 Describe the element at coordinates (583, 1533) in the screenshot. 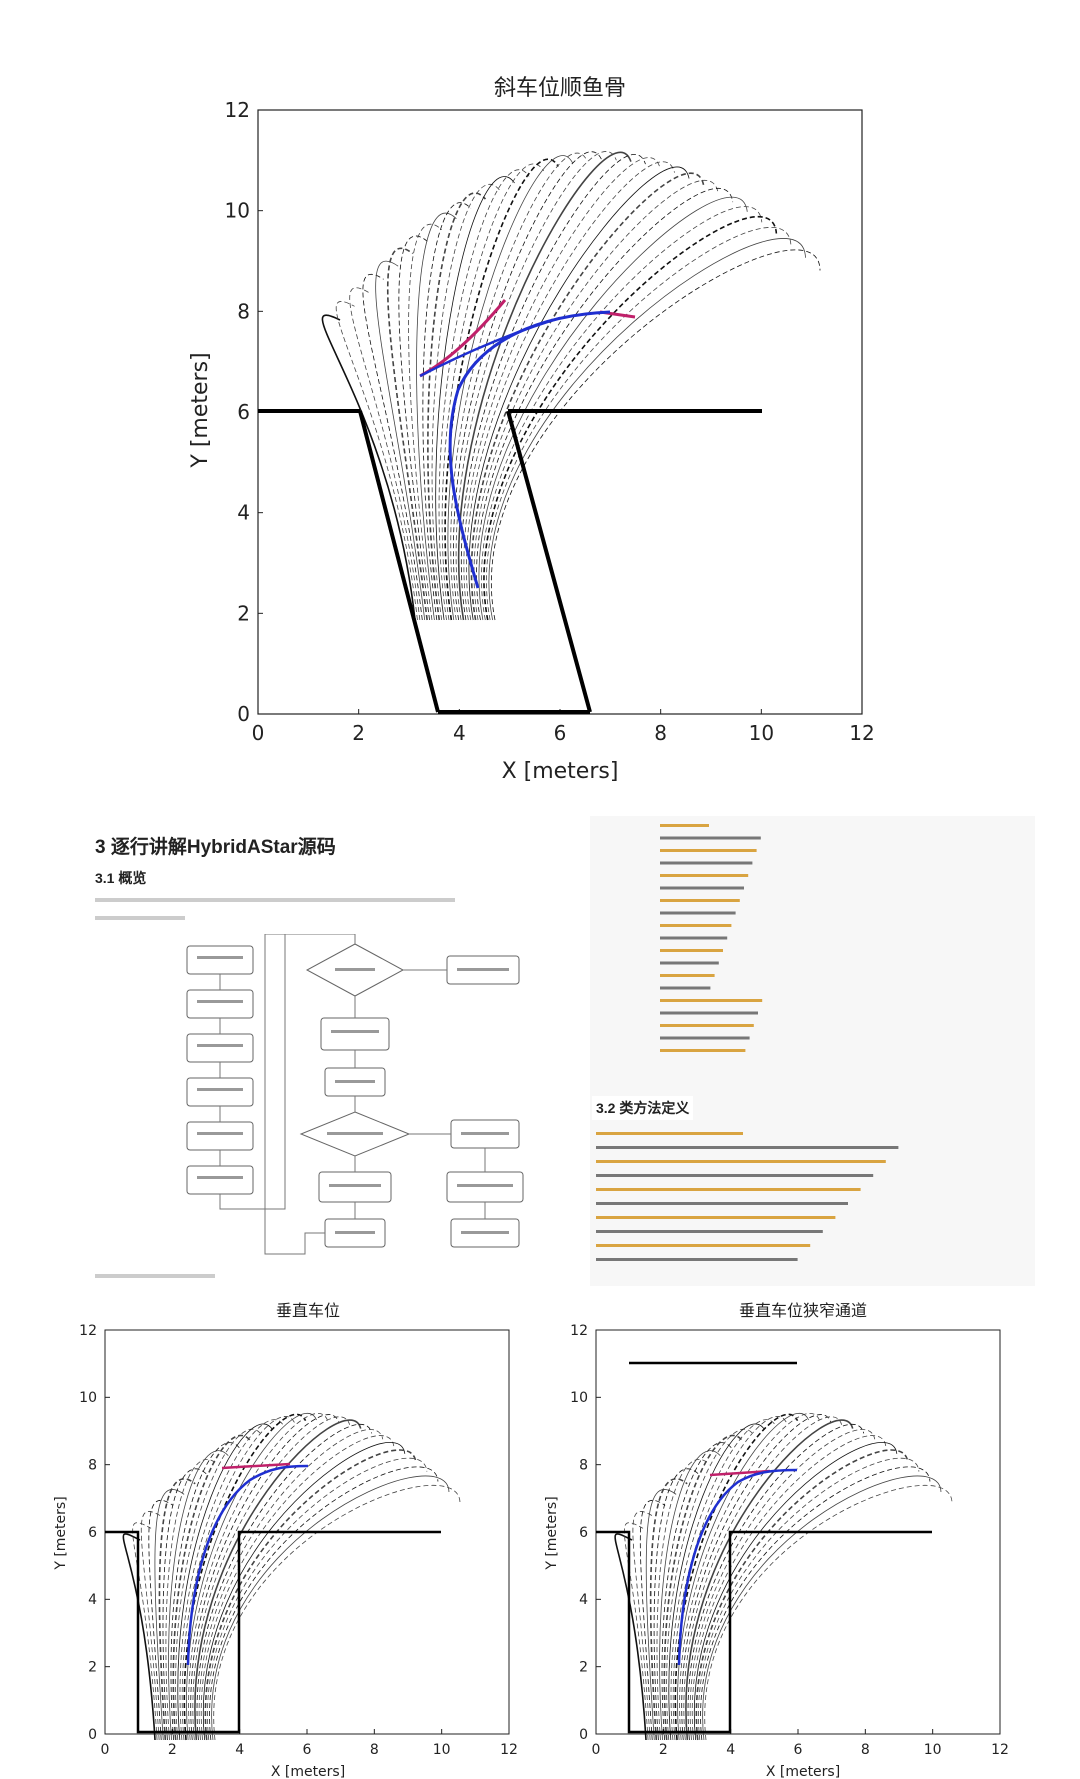

I see `bottom-right-ytick-label: 6` at that location.